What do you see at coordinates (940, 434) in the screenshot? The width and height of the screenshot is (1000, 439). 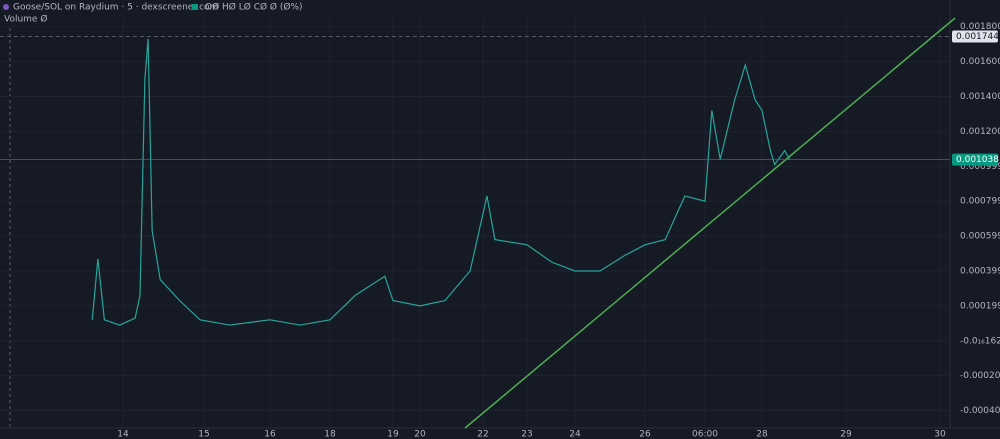 I see `x-tick-label: 30` at bounding box center [940, 434].